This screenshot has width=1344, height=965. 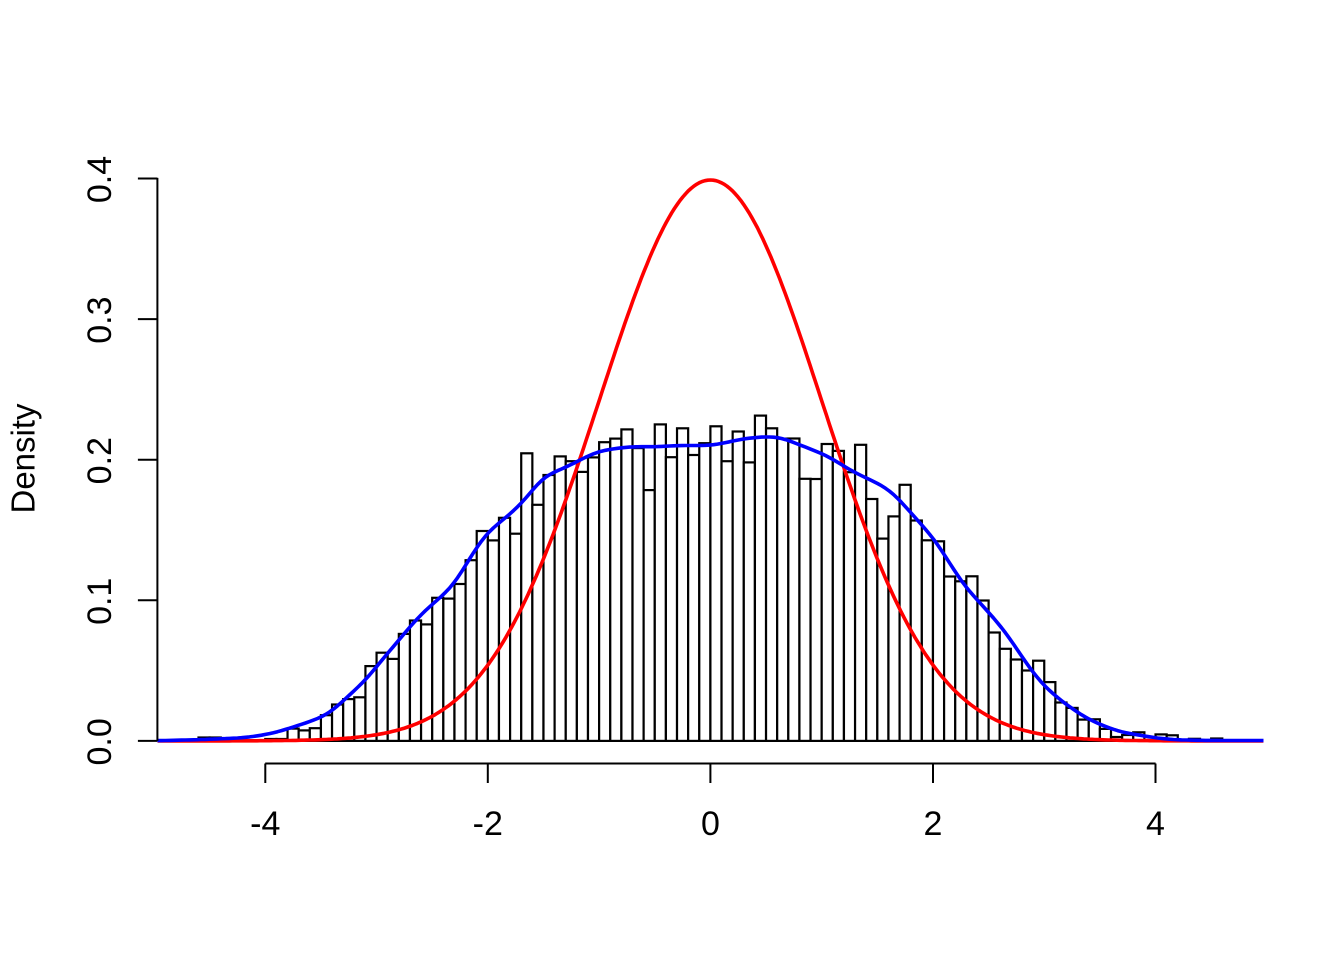 I want to click on svg-text: -2, so click(x=488, y=824).